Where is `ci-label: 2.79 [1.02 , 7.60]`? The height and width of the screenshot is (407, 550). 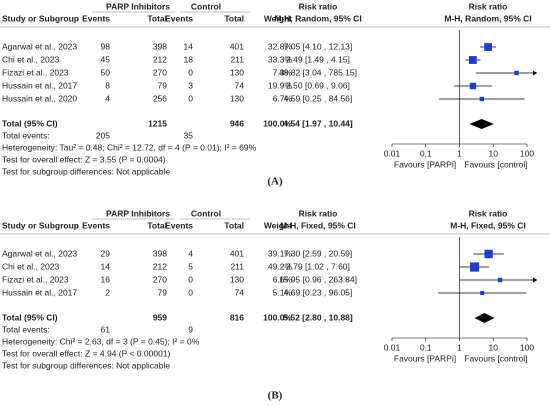
ci-label: 2.79 [1.02 , 7.60] is located at coordinates (318, 266).